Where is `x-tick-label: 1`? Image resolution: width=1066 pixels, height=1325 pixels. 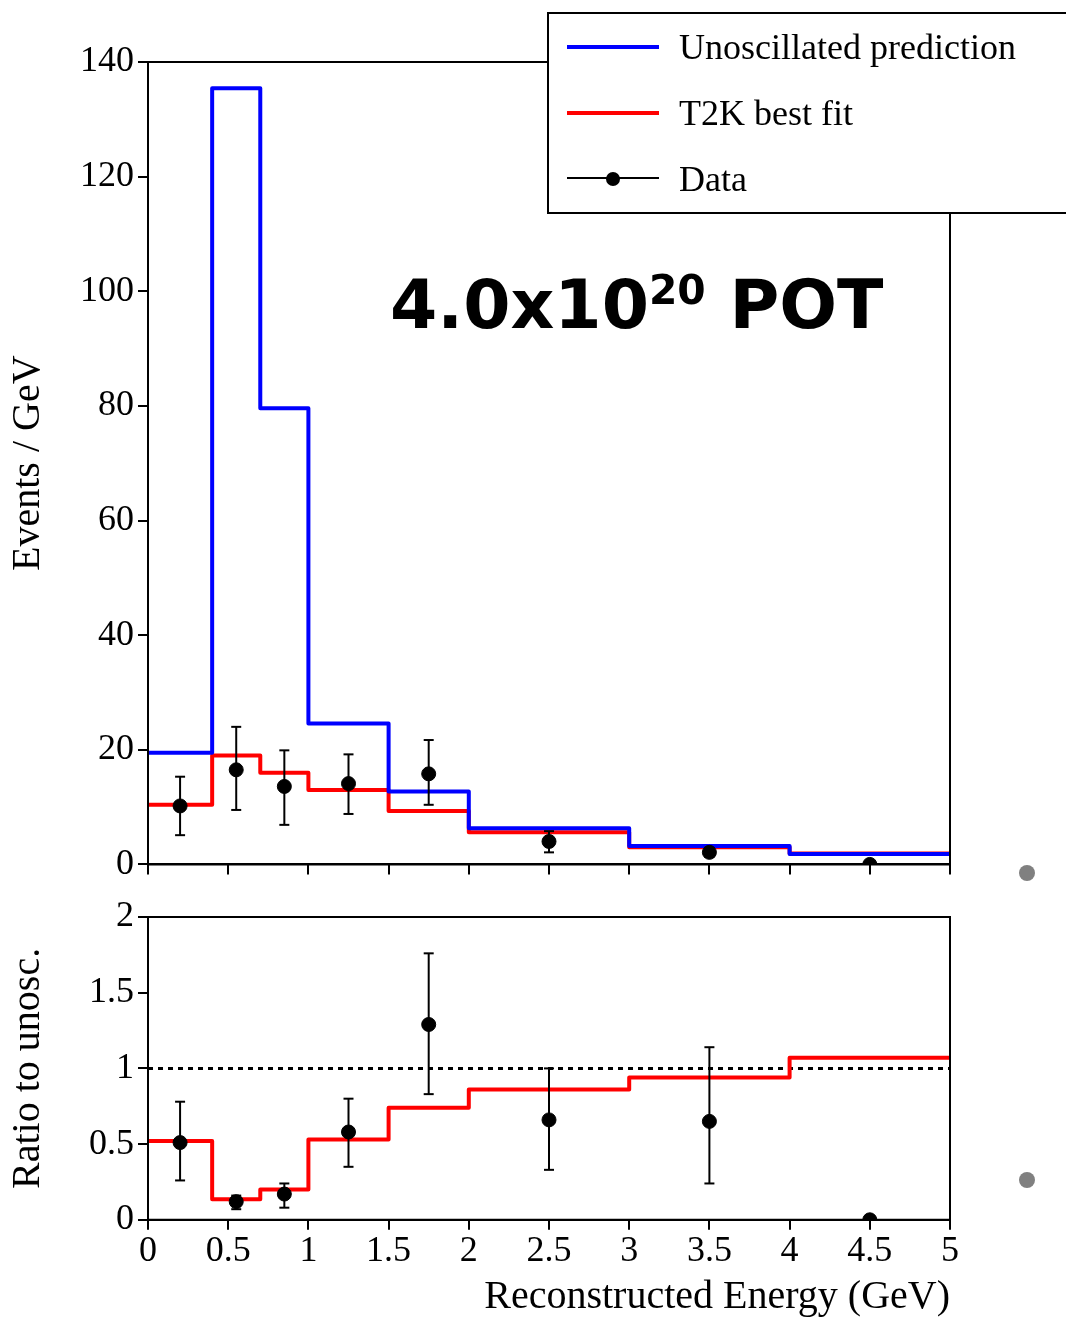 x-tick-label: 1 is located at coordinates (308, 1248).